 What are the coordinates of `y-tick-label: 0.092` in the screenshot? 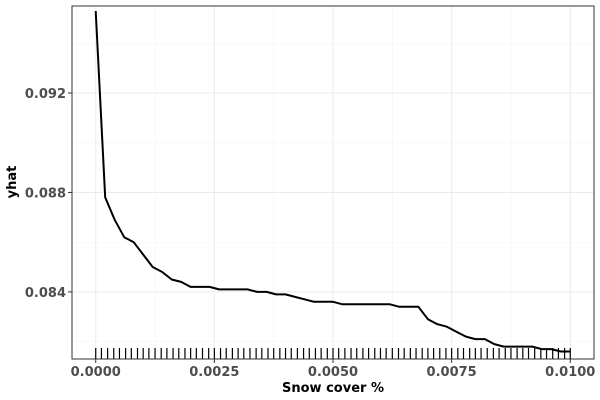 It's located at (45, 94).